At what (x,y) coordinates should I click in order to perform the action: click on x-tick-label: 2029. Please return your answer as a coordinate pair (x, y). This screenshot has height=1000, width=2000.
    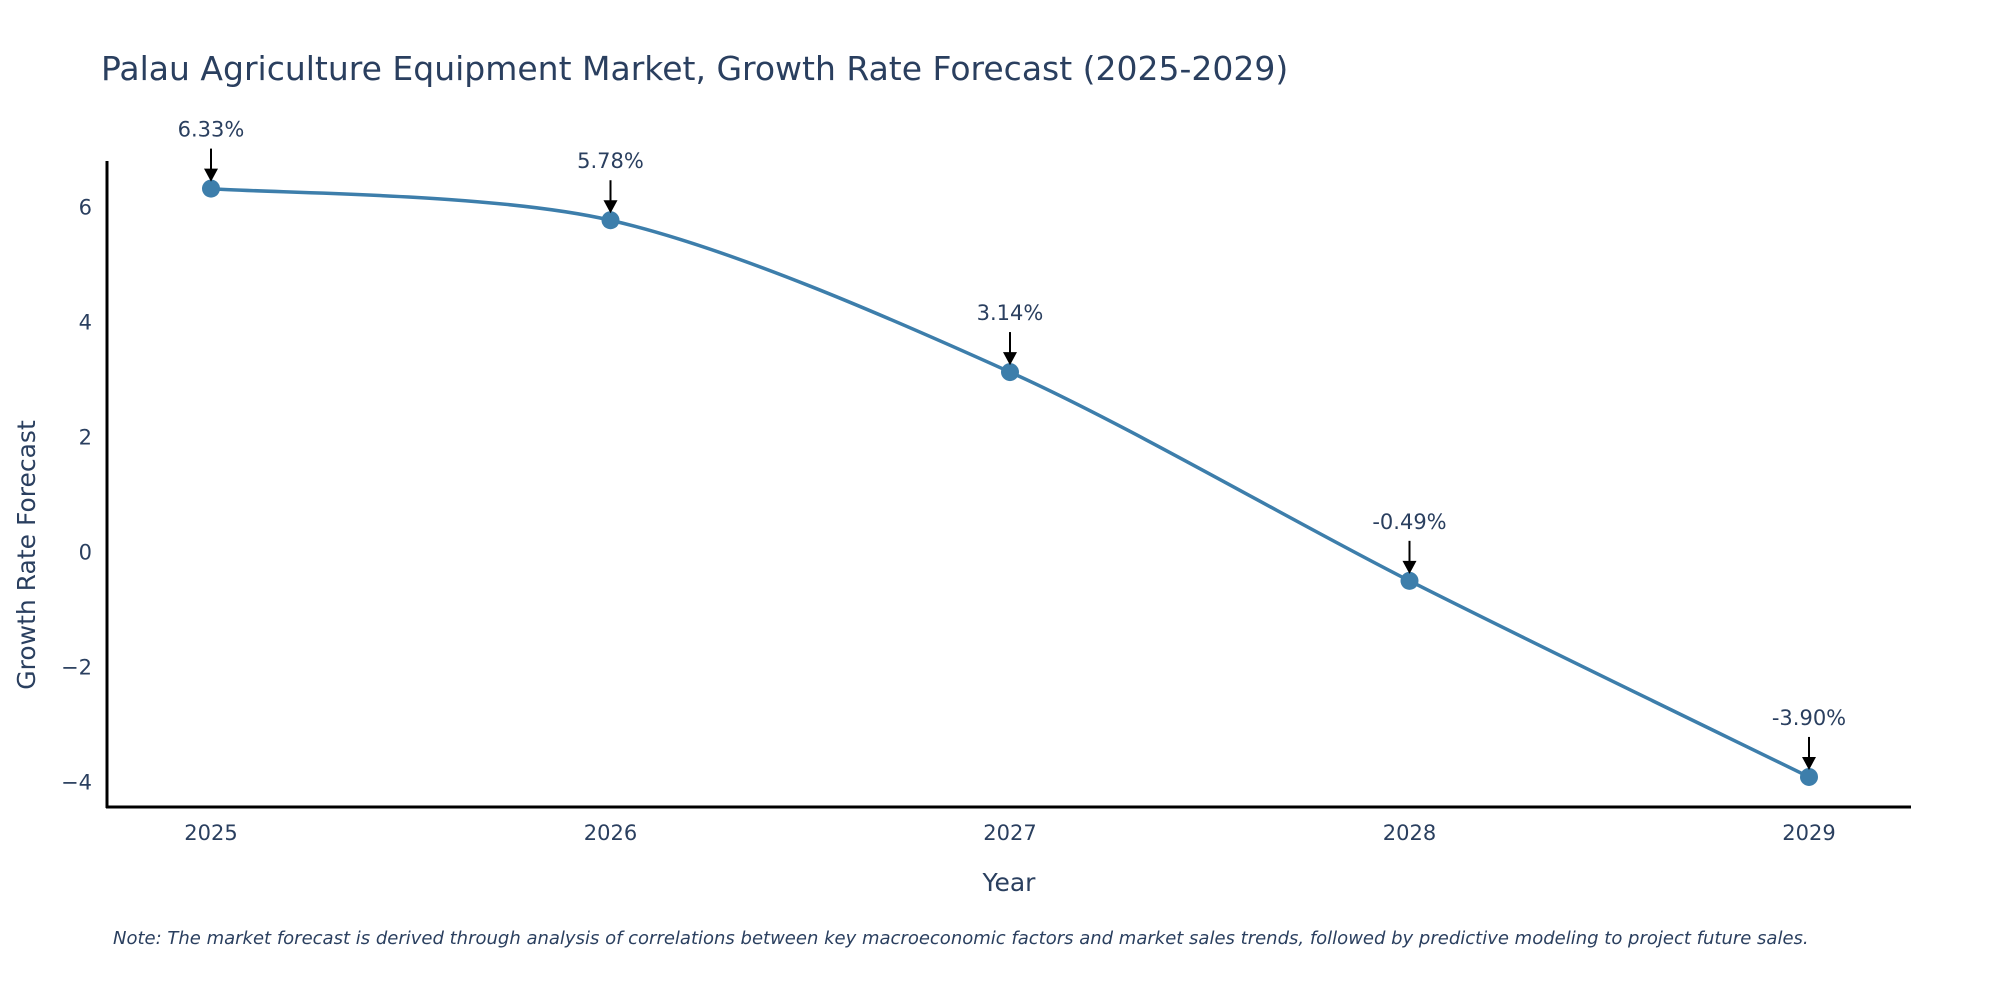
    Looking at the image, I should click on (1808, 833).